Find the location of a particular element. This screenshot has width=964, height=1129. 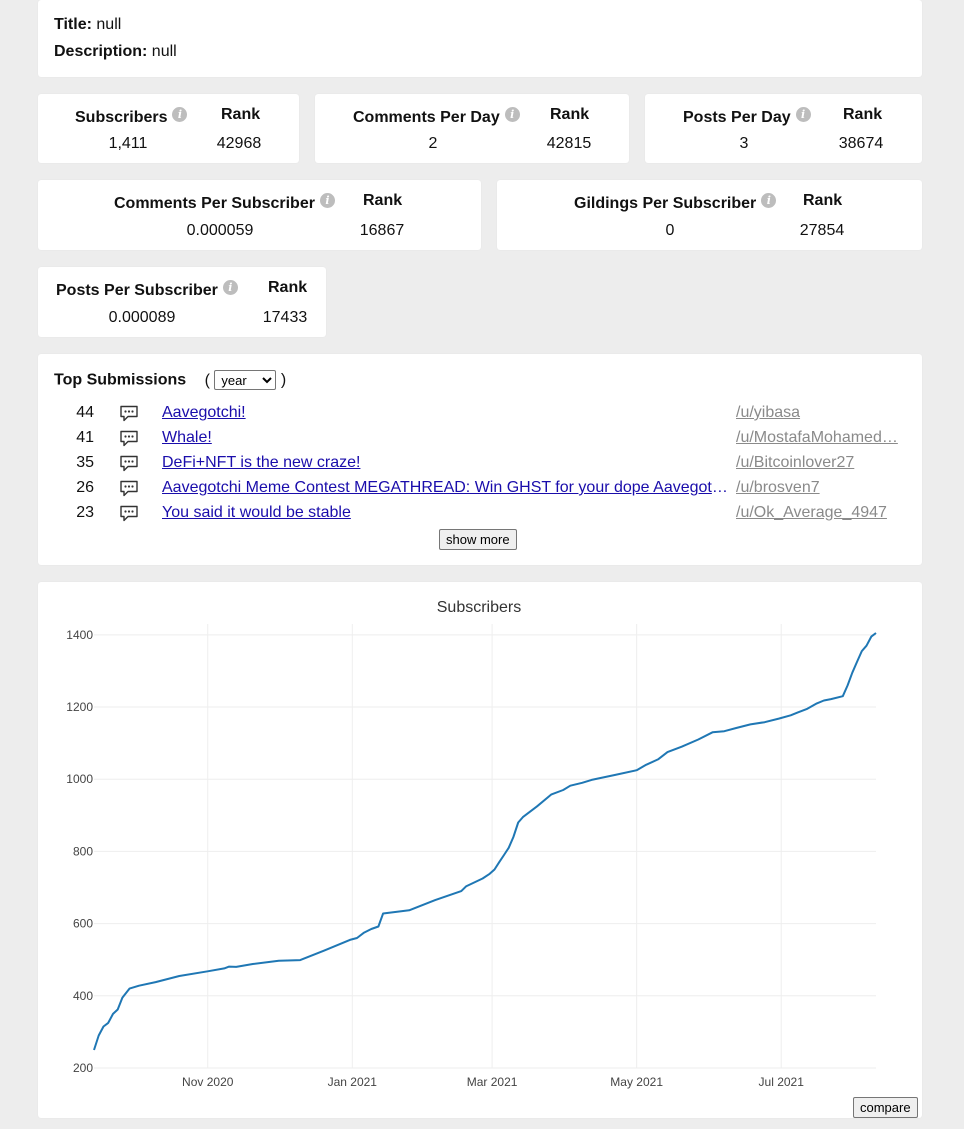

show-more-button: show more is located at coordinates (478, 539).